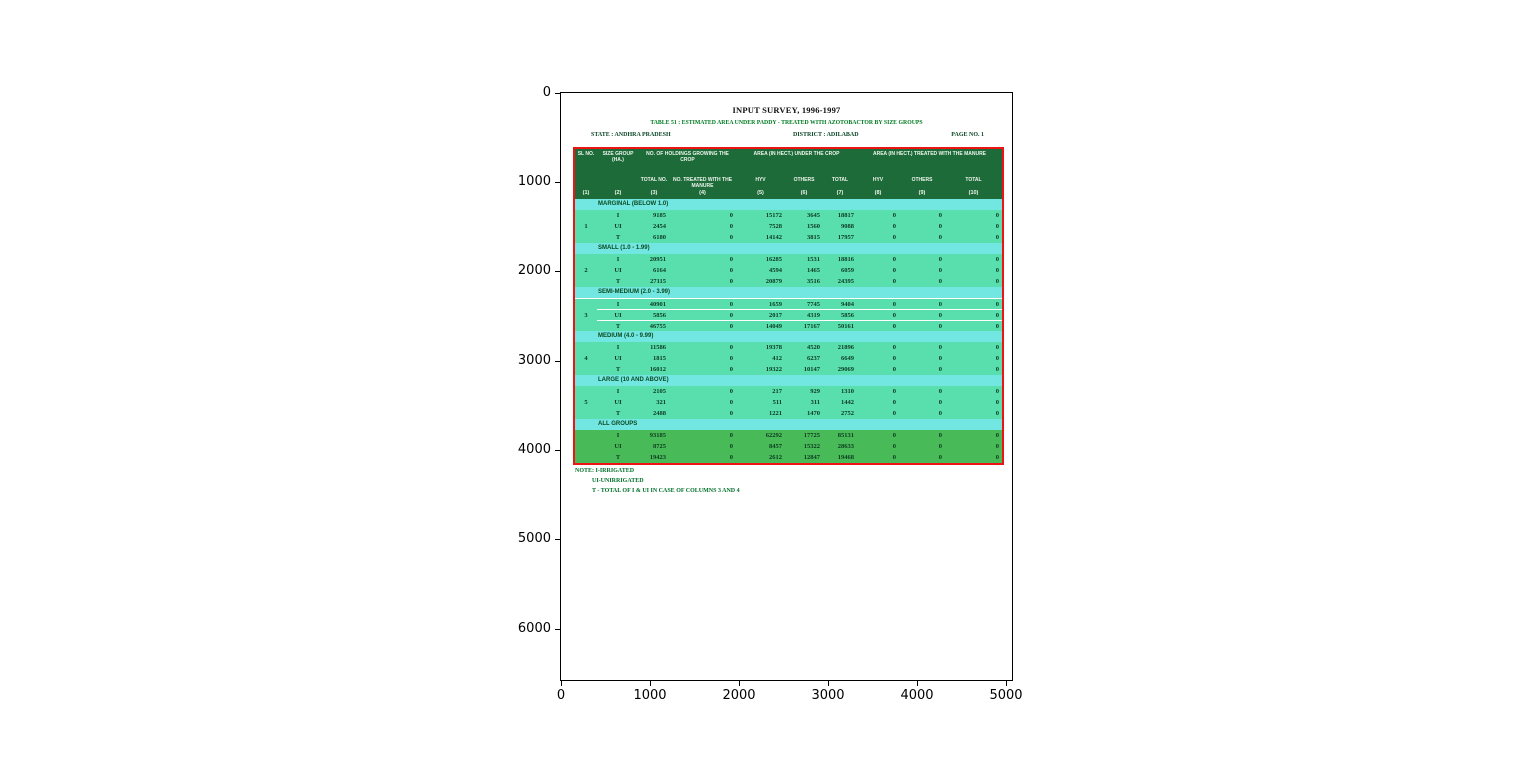  Describe the element at coordinates (840, 314) in the screenshot. I see `value-cell: 5856` at that location.